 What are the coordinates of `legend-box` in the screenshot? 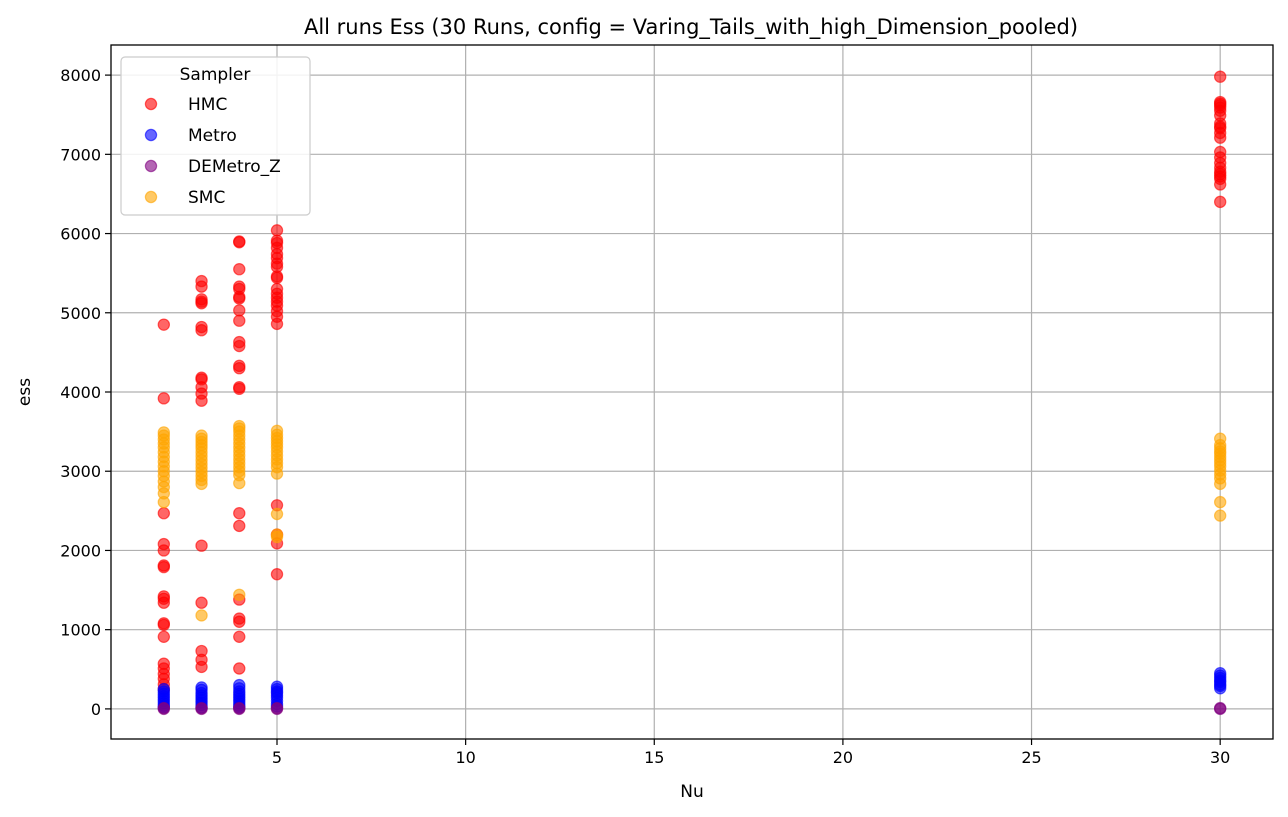 It's located at (215, 136).